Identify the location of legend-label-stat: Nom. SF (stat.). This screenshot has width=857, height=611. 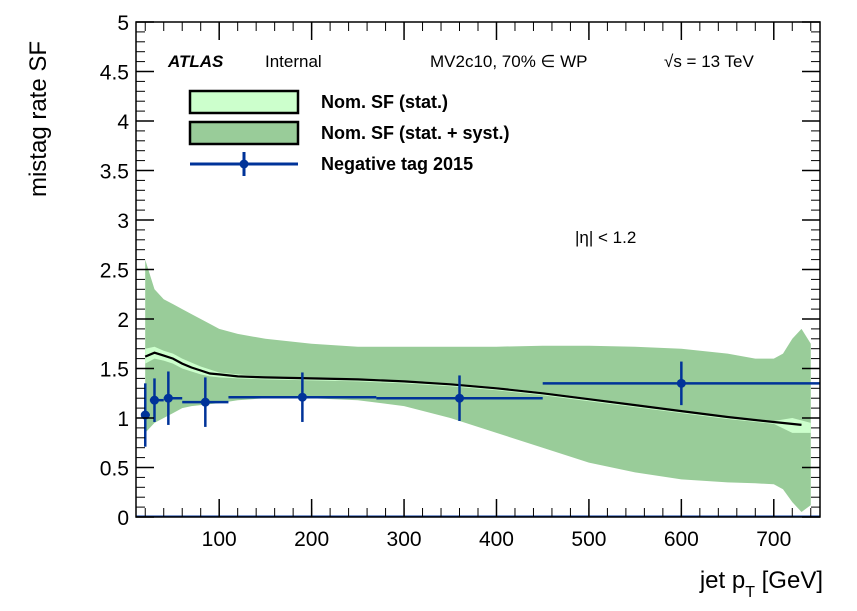
(384, 102).